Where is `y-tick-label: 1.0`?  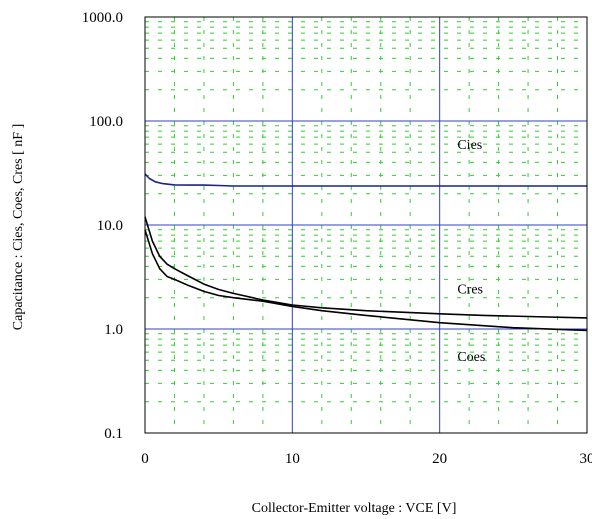
y-tick-label: 1.0 is located at coordinates (113, 330).